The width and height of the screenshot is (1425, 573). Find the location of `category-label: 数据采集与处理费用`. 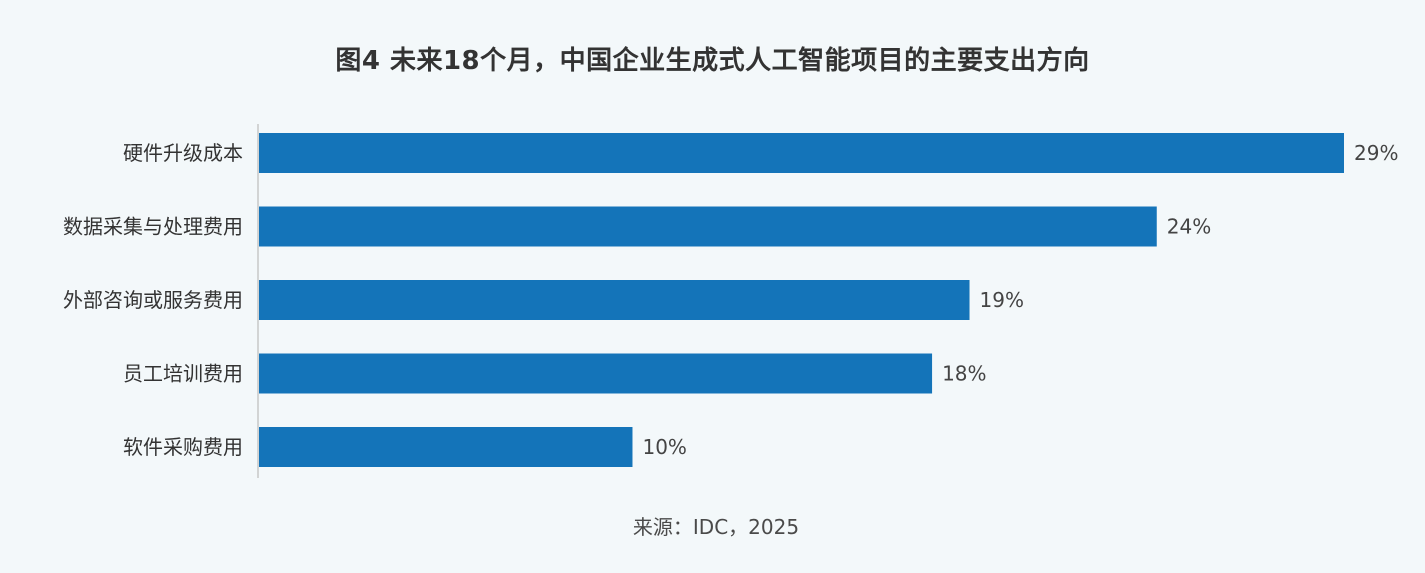

category-label: 数据采集与处理费用 is located at coordinates (153, 227).